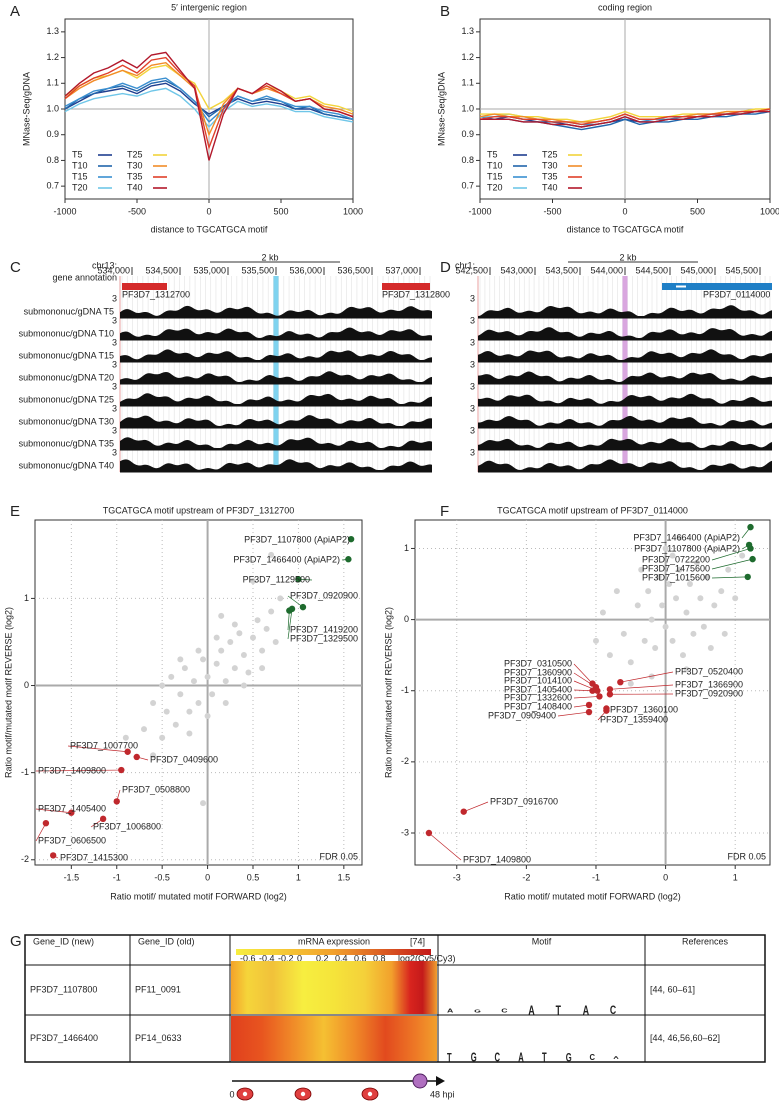 The height and width of the screenshot is (1102, 779). I want to click on legend-label: T5, so click(492, 154).